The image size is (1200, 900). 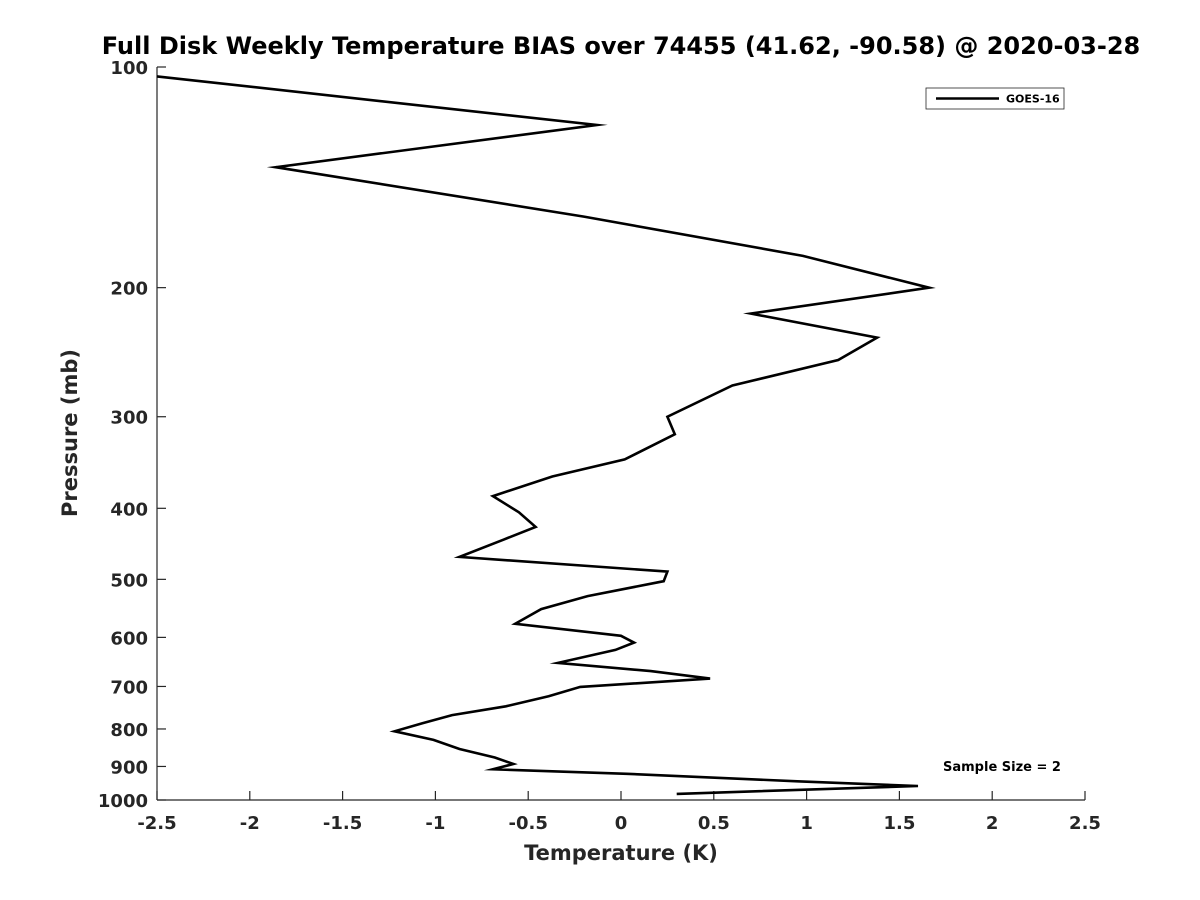 I want to click on y-tick-label: 500, so click(x=129, y=580).